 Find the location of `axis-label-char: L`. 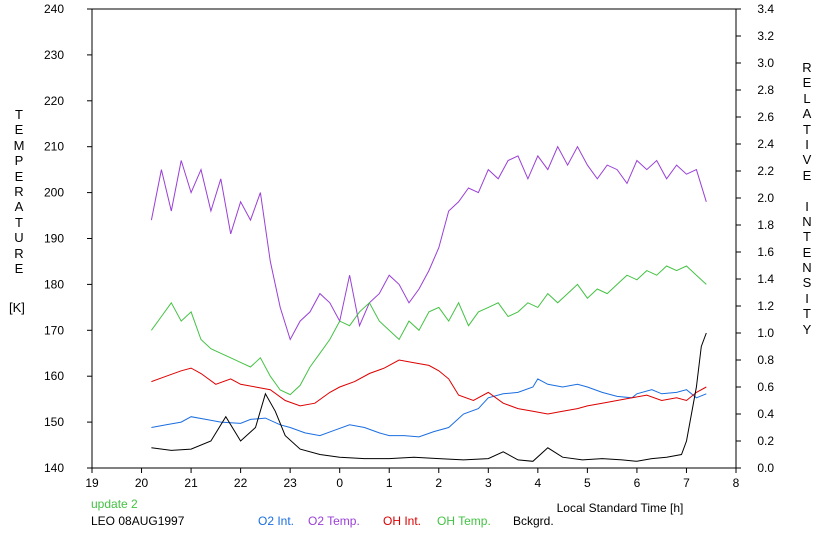

axis-label-char: L is located at coordinates (807, 98).